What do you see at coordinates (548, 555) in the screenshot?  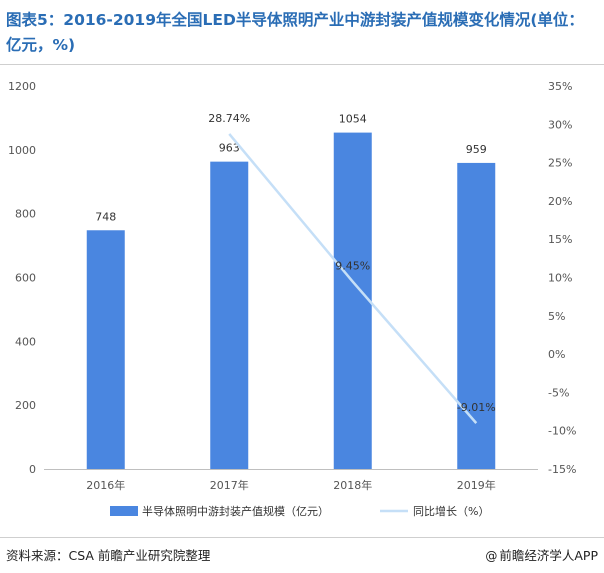 I see `credit-text: 前瞻经济学人APP` at bounding box center [548, 555].